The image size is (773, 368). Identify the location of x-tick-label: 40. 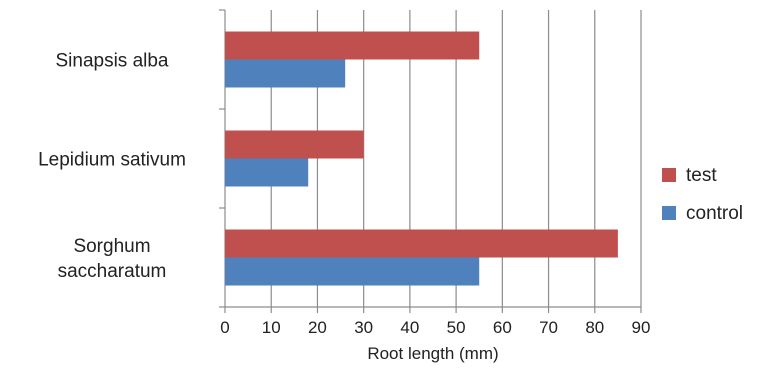
(409, 327).